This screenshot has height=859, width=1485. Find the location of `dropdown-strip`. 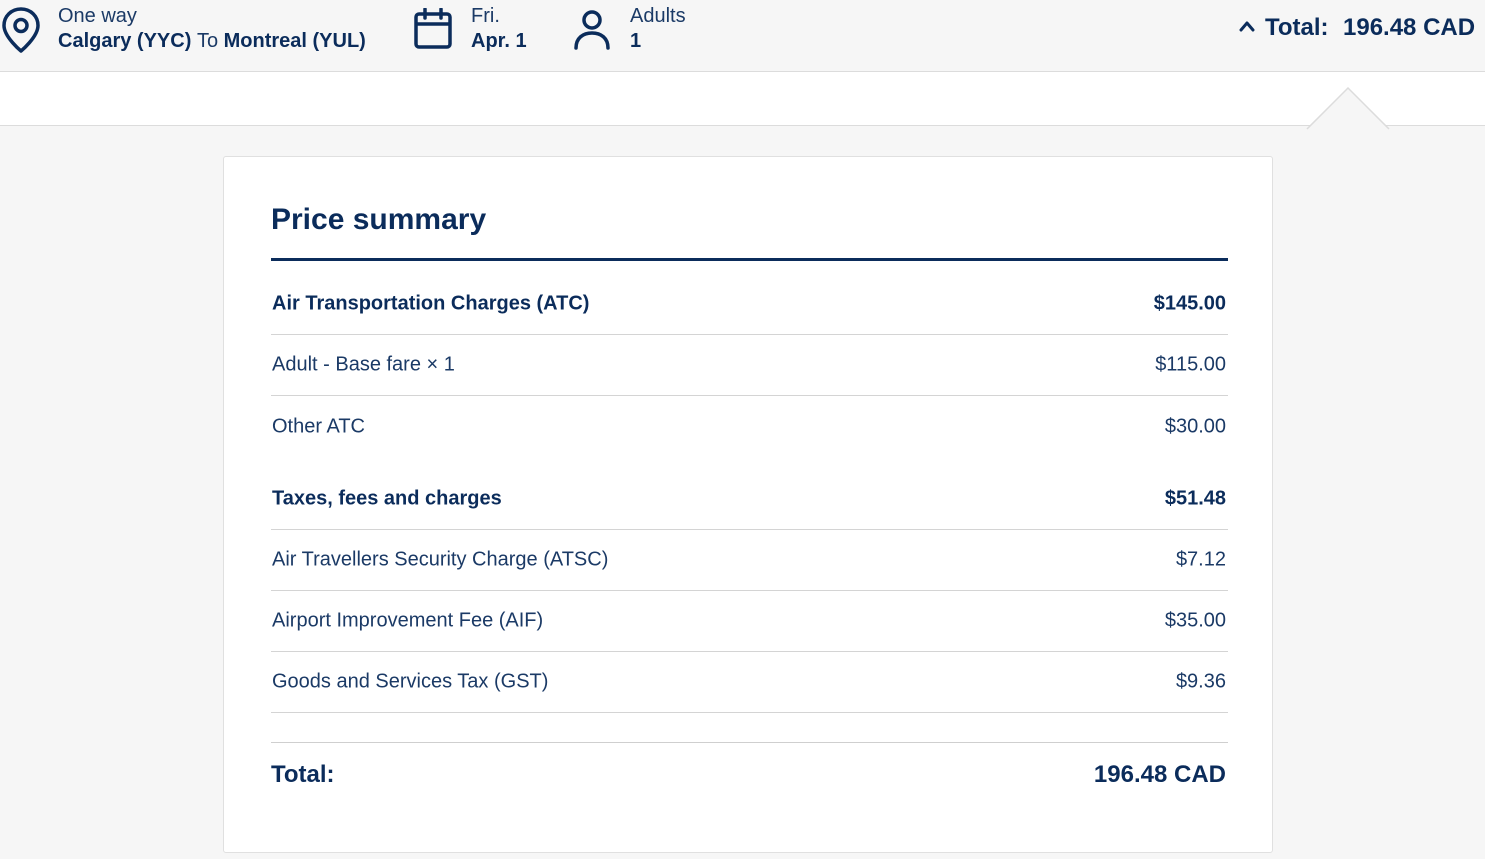

dropdown-strip is located at coordinates (742, 99).